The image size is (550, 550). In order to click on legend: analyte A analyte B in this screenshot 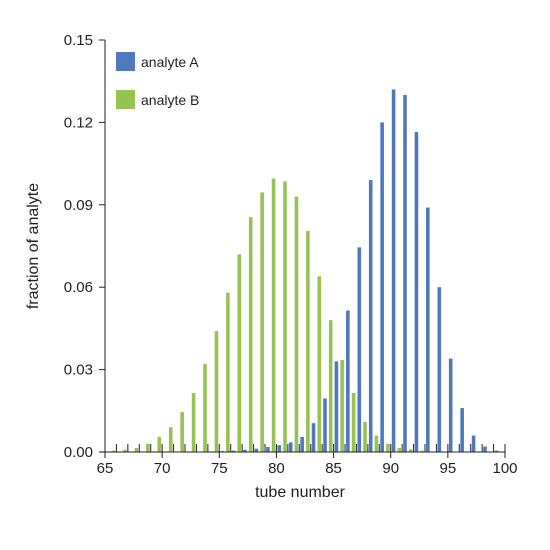, I will do `click(157, 80)`.